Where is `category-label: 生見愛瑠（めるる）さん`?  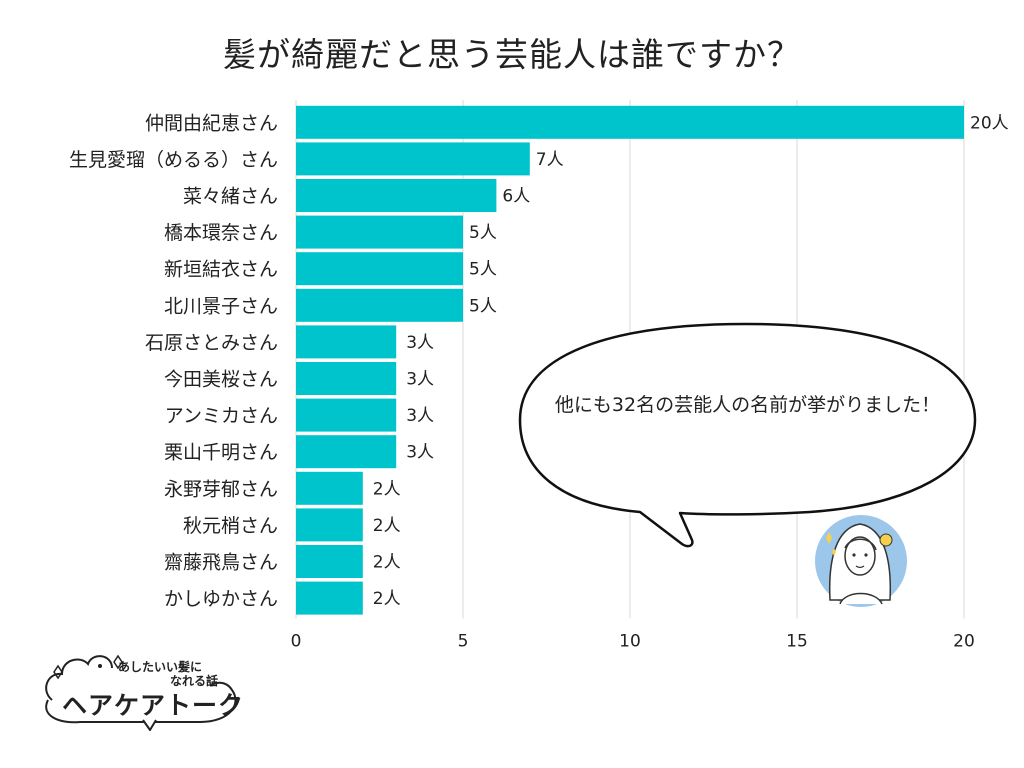
category-label: 生見愛瑠（めるる）さん is located at coordinates (173, 160).